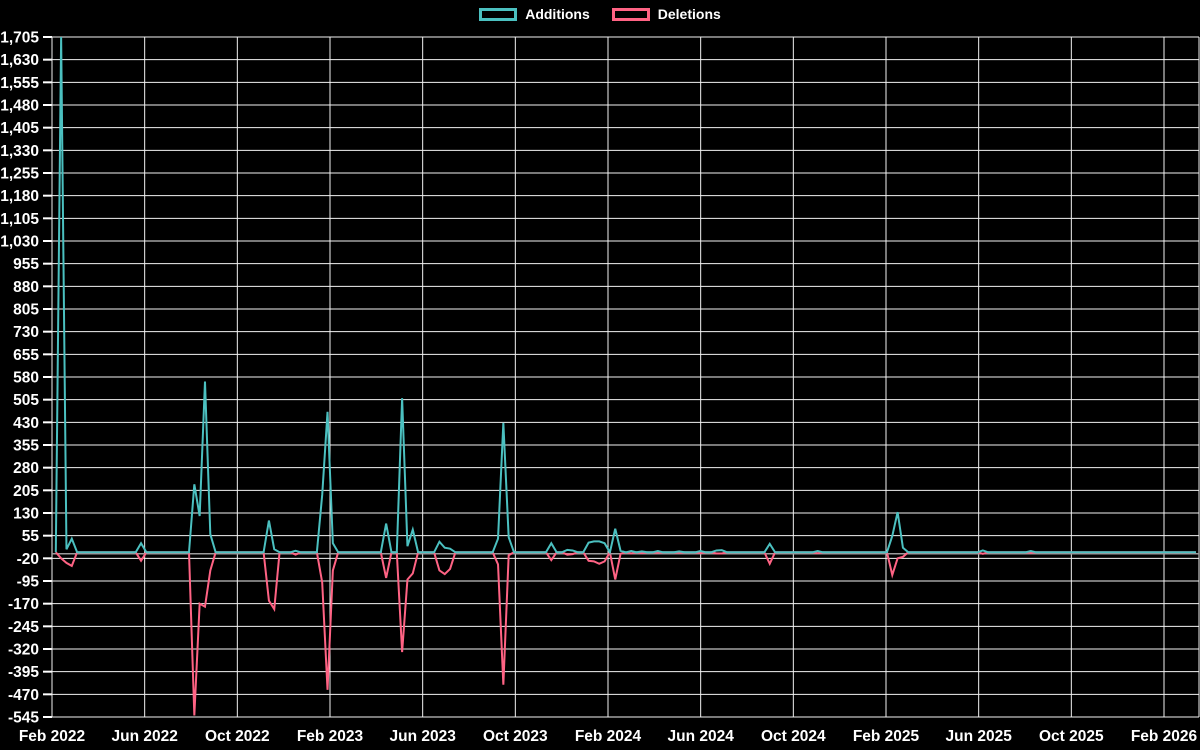 This screenshot has width=1200, height=750. Describe the element at coordinates (689, 14) in the screenshot. I see `deletions-legend-label: Deletions` at that location.